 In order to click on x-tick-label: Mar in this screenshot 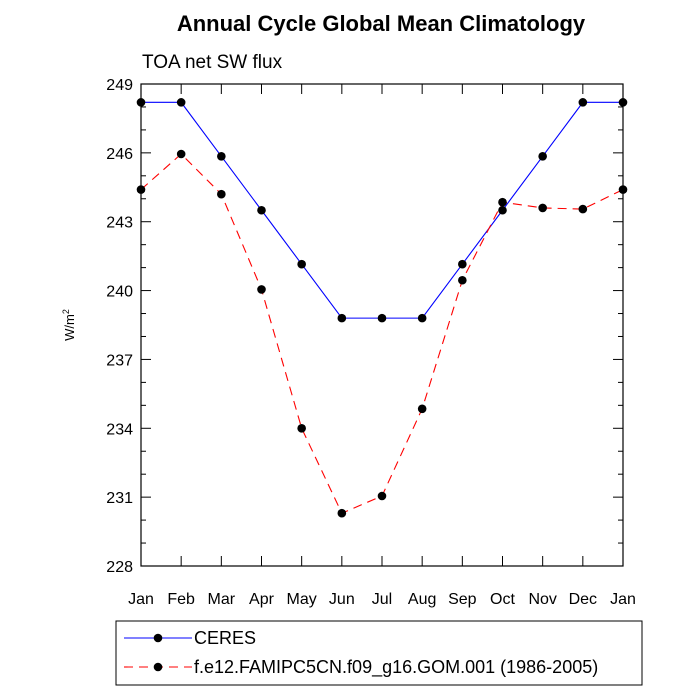, I will do `click(222, 599)`.